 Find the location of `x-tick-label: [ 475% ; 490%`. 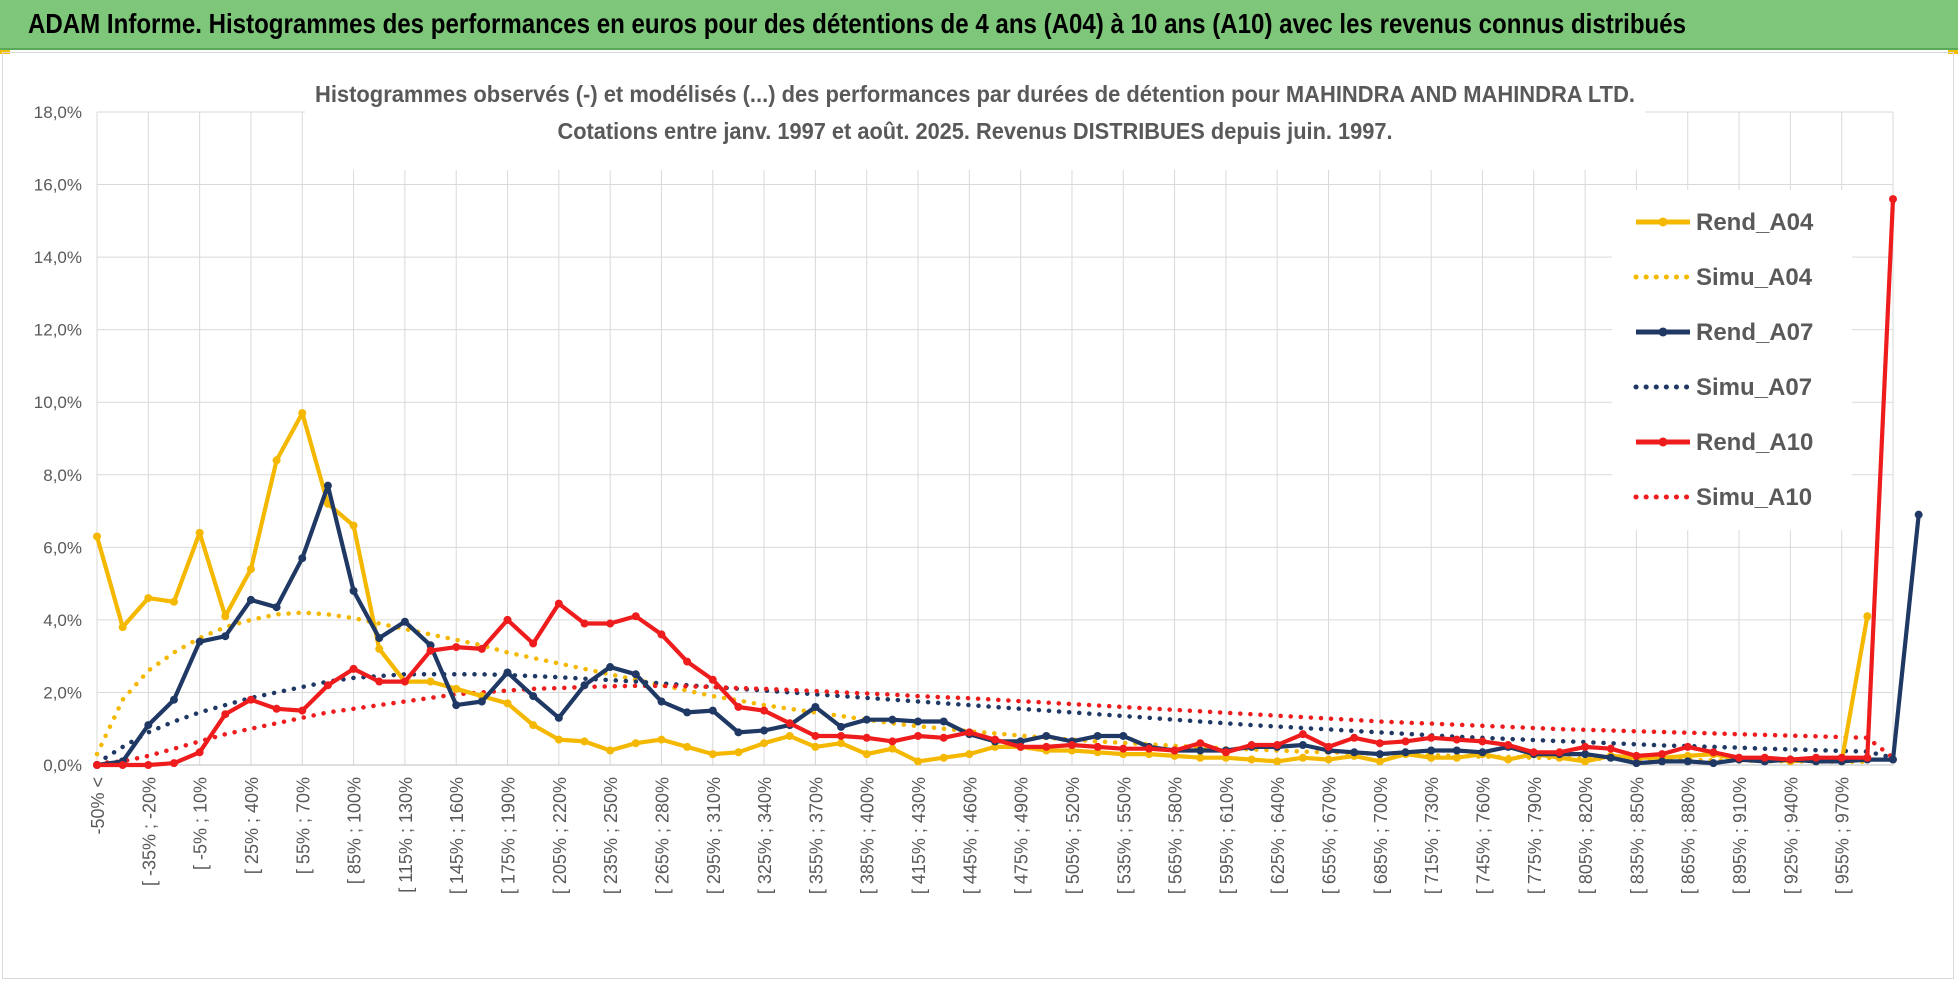

x-tick-label: [ 475% ; 490% is located at coordinates (1022, 835).